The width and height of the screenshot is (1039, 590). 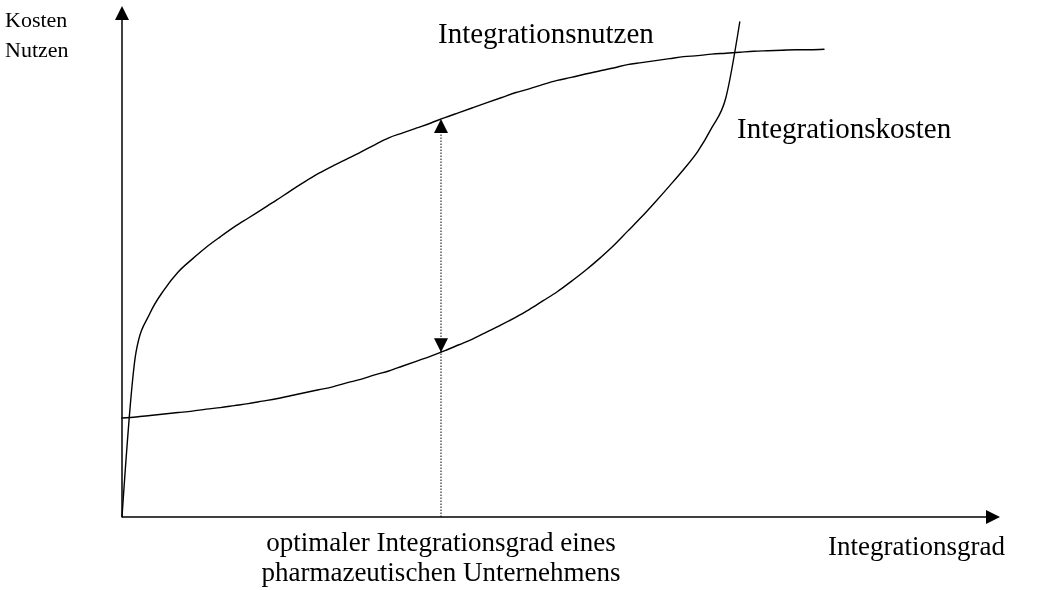 I want to click on series-label: Integrationskosten, so click(x=844, y=128).